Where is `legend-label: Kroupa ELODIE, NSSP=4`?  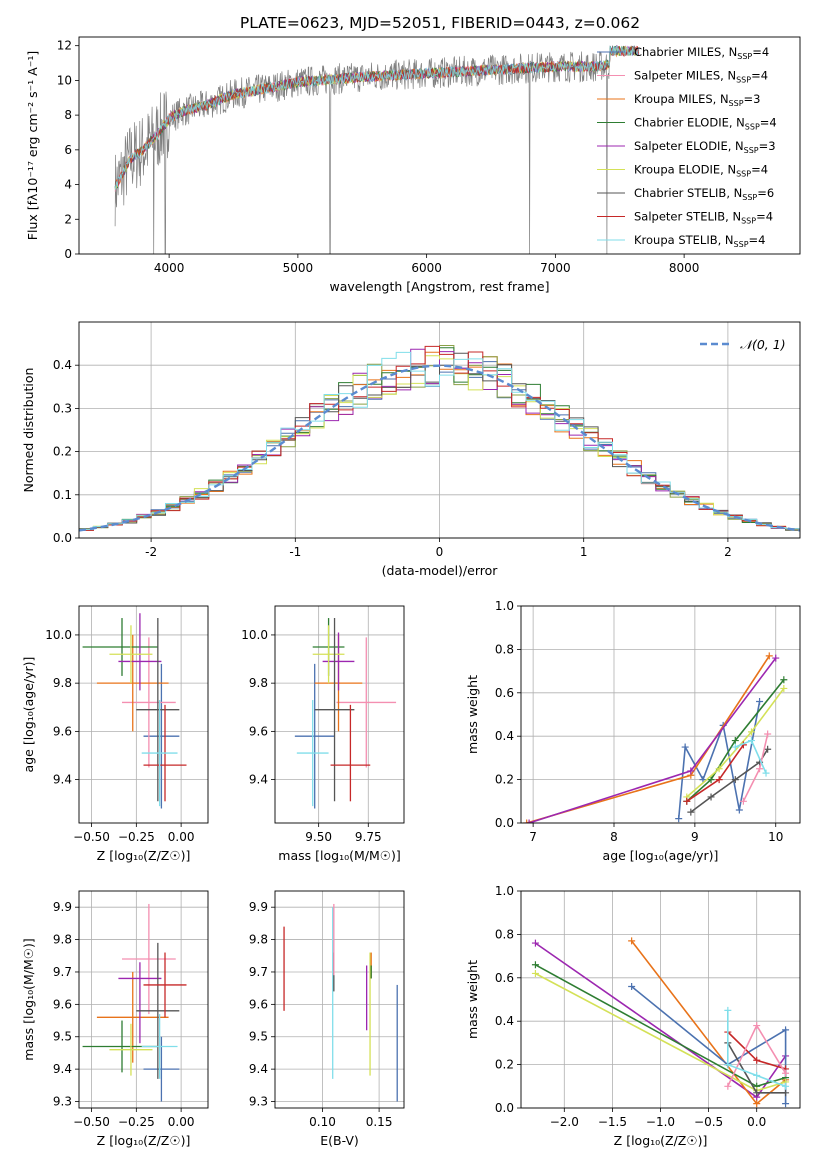 legend-label: Kroupa ELODIE, NSSP=4 is located at coordinates (701, 171).